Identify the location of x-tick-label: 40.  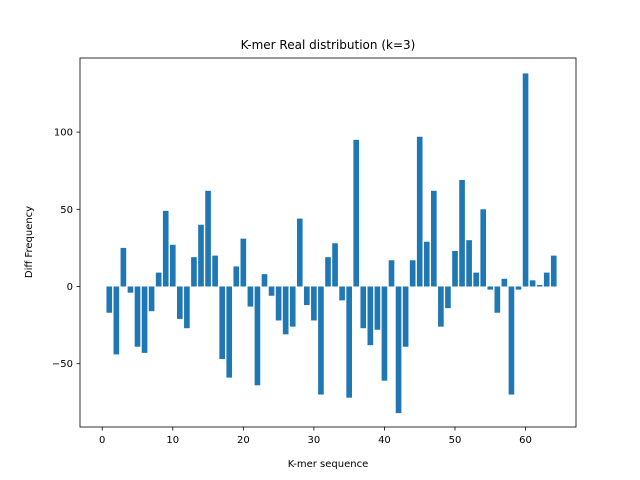
(384, 440).